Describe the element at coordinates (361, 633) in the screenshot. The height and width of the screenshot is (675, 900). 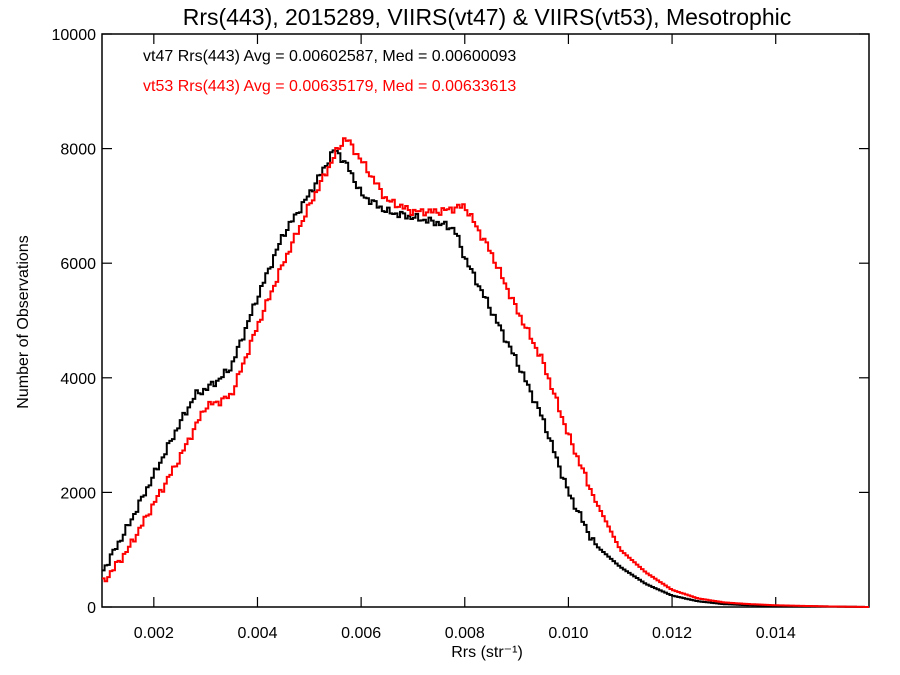
I see `x-tick-label: 0.006` at that location.